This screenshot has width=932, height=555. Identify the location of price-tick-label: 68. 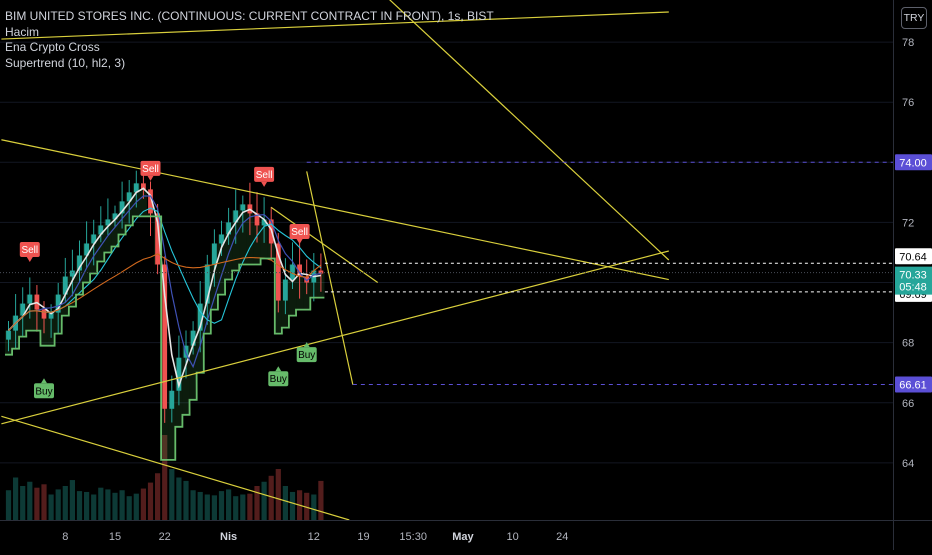
(908, 344).